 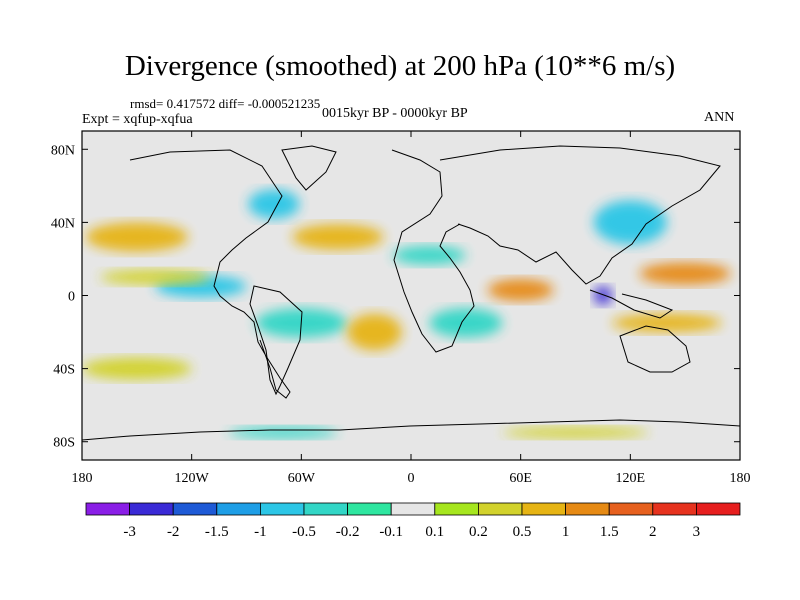 What do you see at coordinates (580, 215) in the screenshot?
I see `coastline-asia` at bounding box center [580, 215].